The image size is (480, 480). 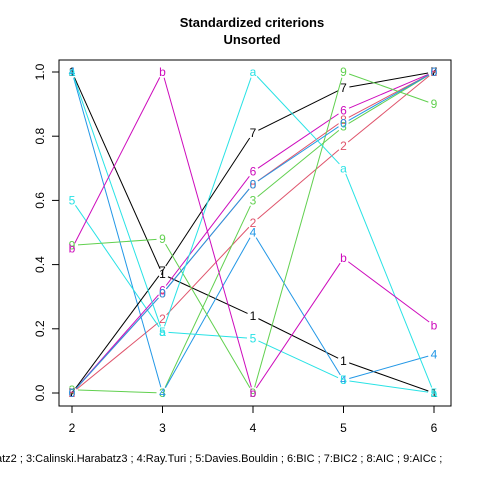 What do you see at coordinates (343, 428) in the screenshot?
I see `x-tick-label: 5` at bounding box center [343, 428].